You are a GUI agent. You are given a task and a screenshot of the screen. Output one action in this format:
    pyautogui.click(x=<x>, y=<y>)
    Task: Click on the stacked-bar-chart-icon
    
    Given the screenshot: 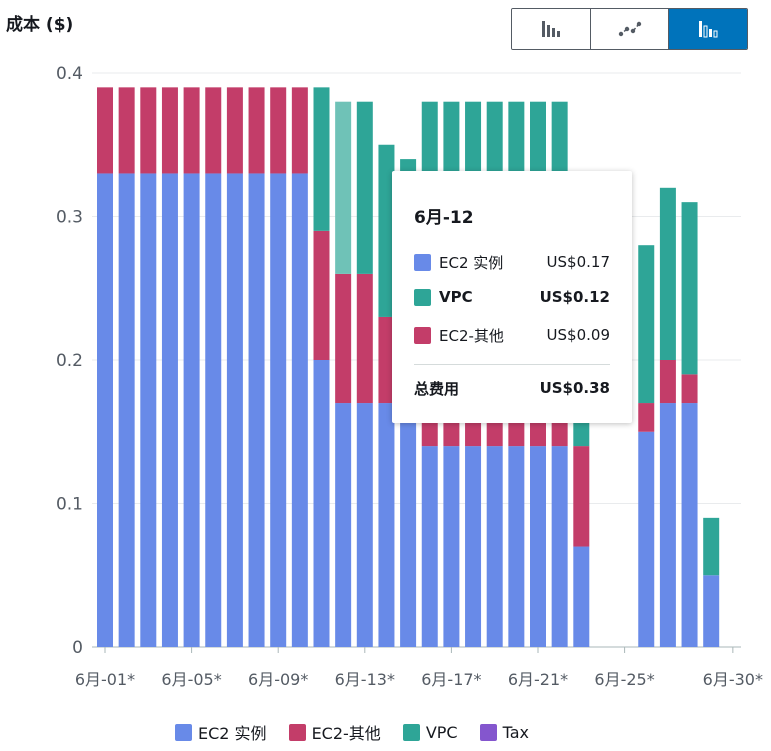 What is the action you would take?
    pyautogui.click(x=708, y=29)
    